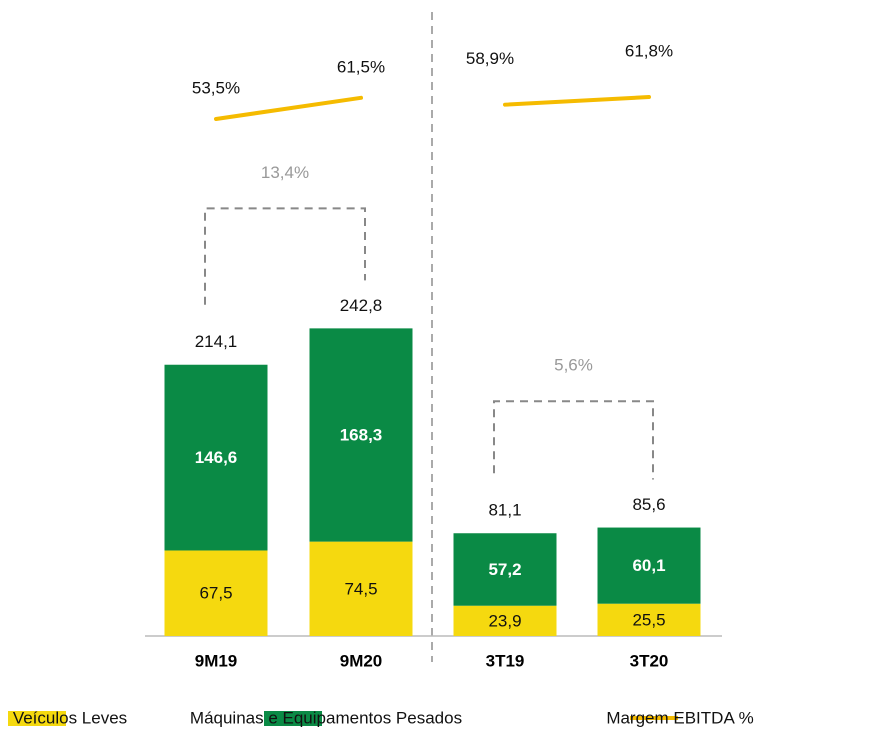 Image resolution: width=873 pixels, height=731 pixels. Describe the element at coordinates (490, 58) in the screenshot. I see `line-label: 58,9%` at that location.